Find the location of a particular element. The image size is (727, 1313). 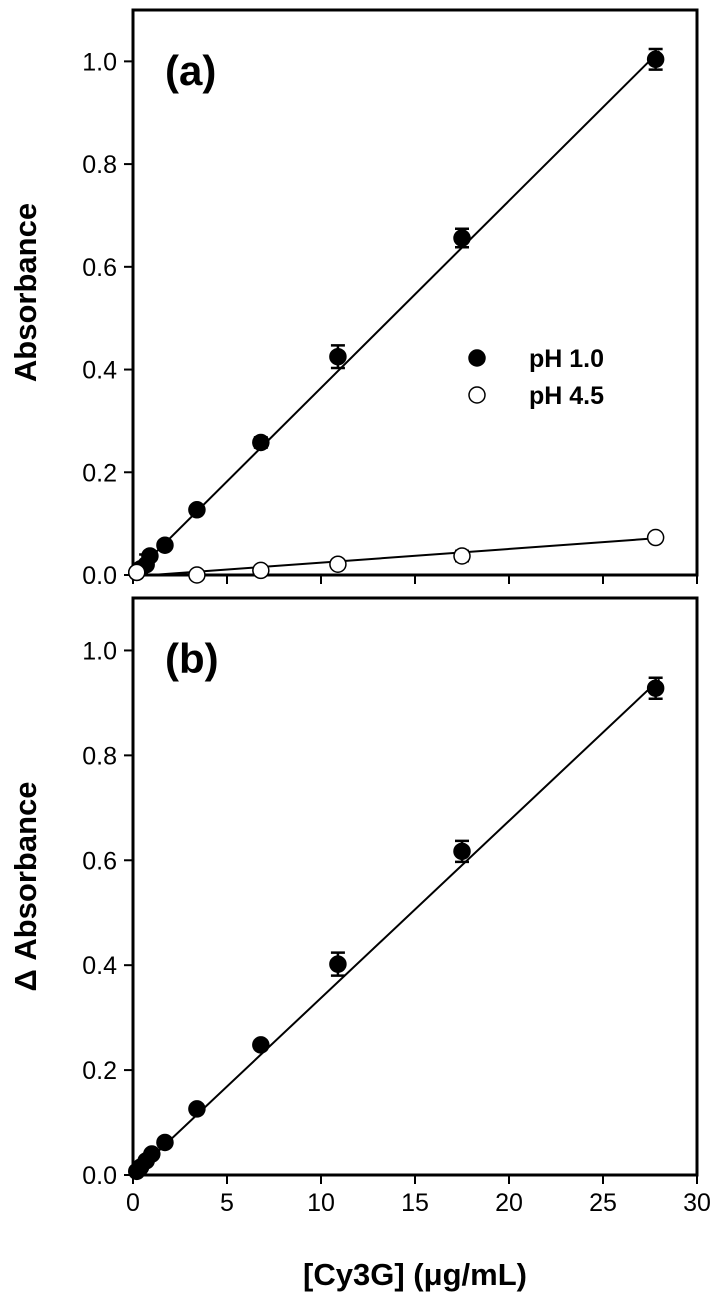

panel-label: (b) is located at coordinates (192, 658).